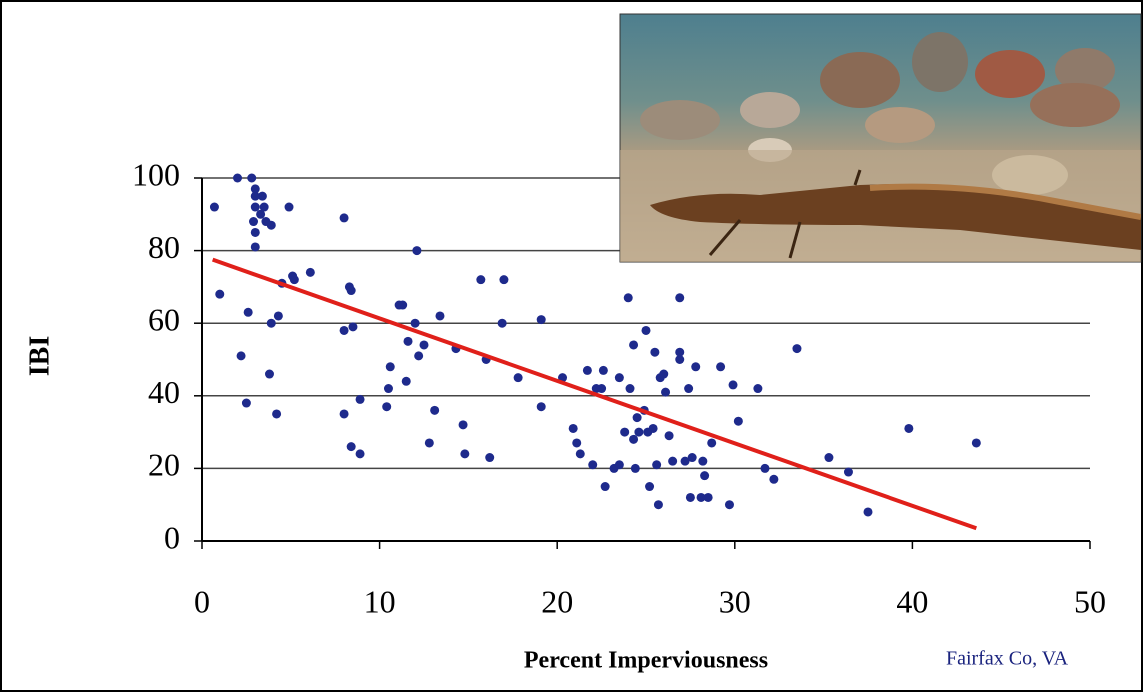 The width and height of the screenshot is (1143, 697). What do you see at coordinates (380, 601) in the screenshot?
I see `x-tick-label: 10` at bounding box center [380, 601].